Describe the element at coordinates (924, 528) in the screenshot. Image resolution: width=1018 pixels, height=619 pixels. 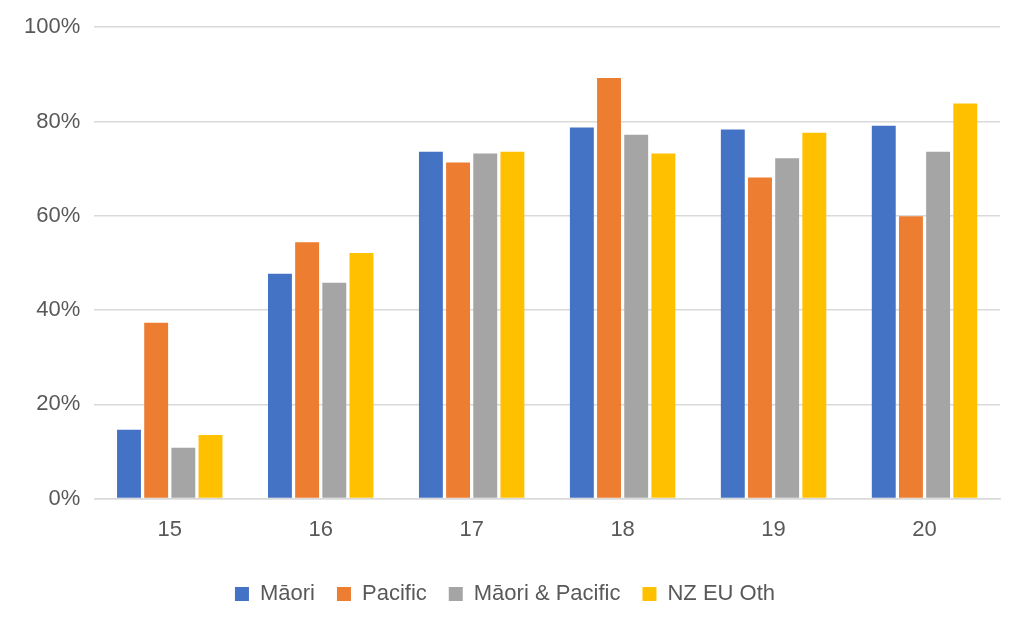
I see `x-tick-label: 20` at that location.